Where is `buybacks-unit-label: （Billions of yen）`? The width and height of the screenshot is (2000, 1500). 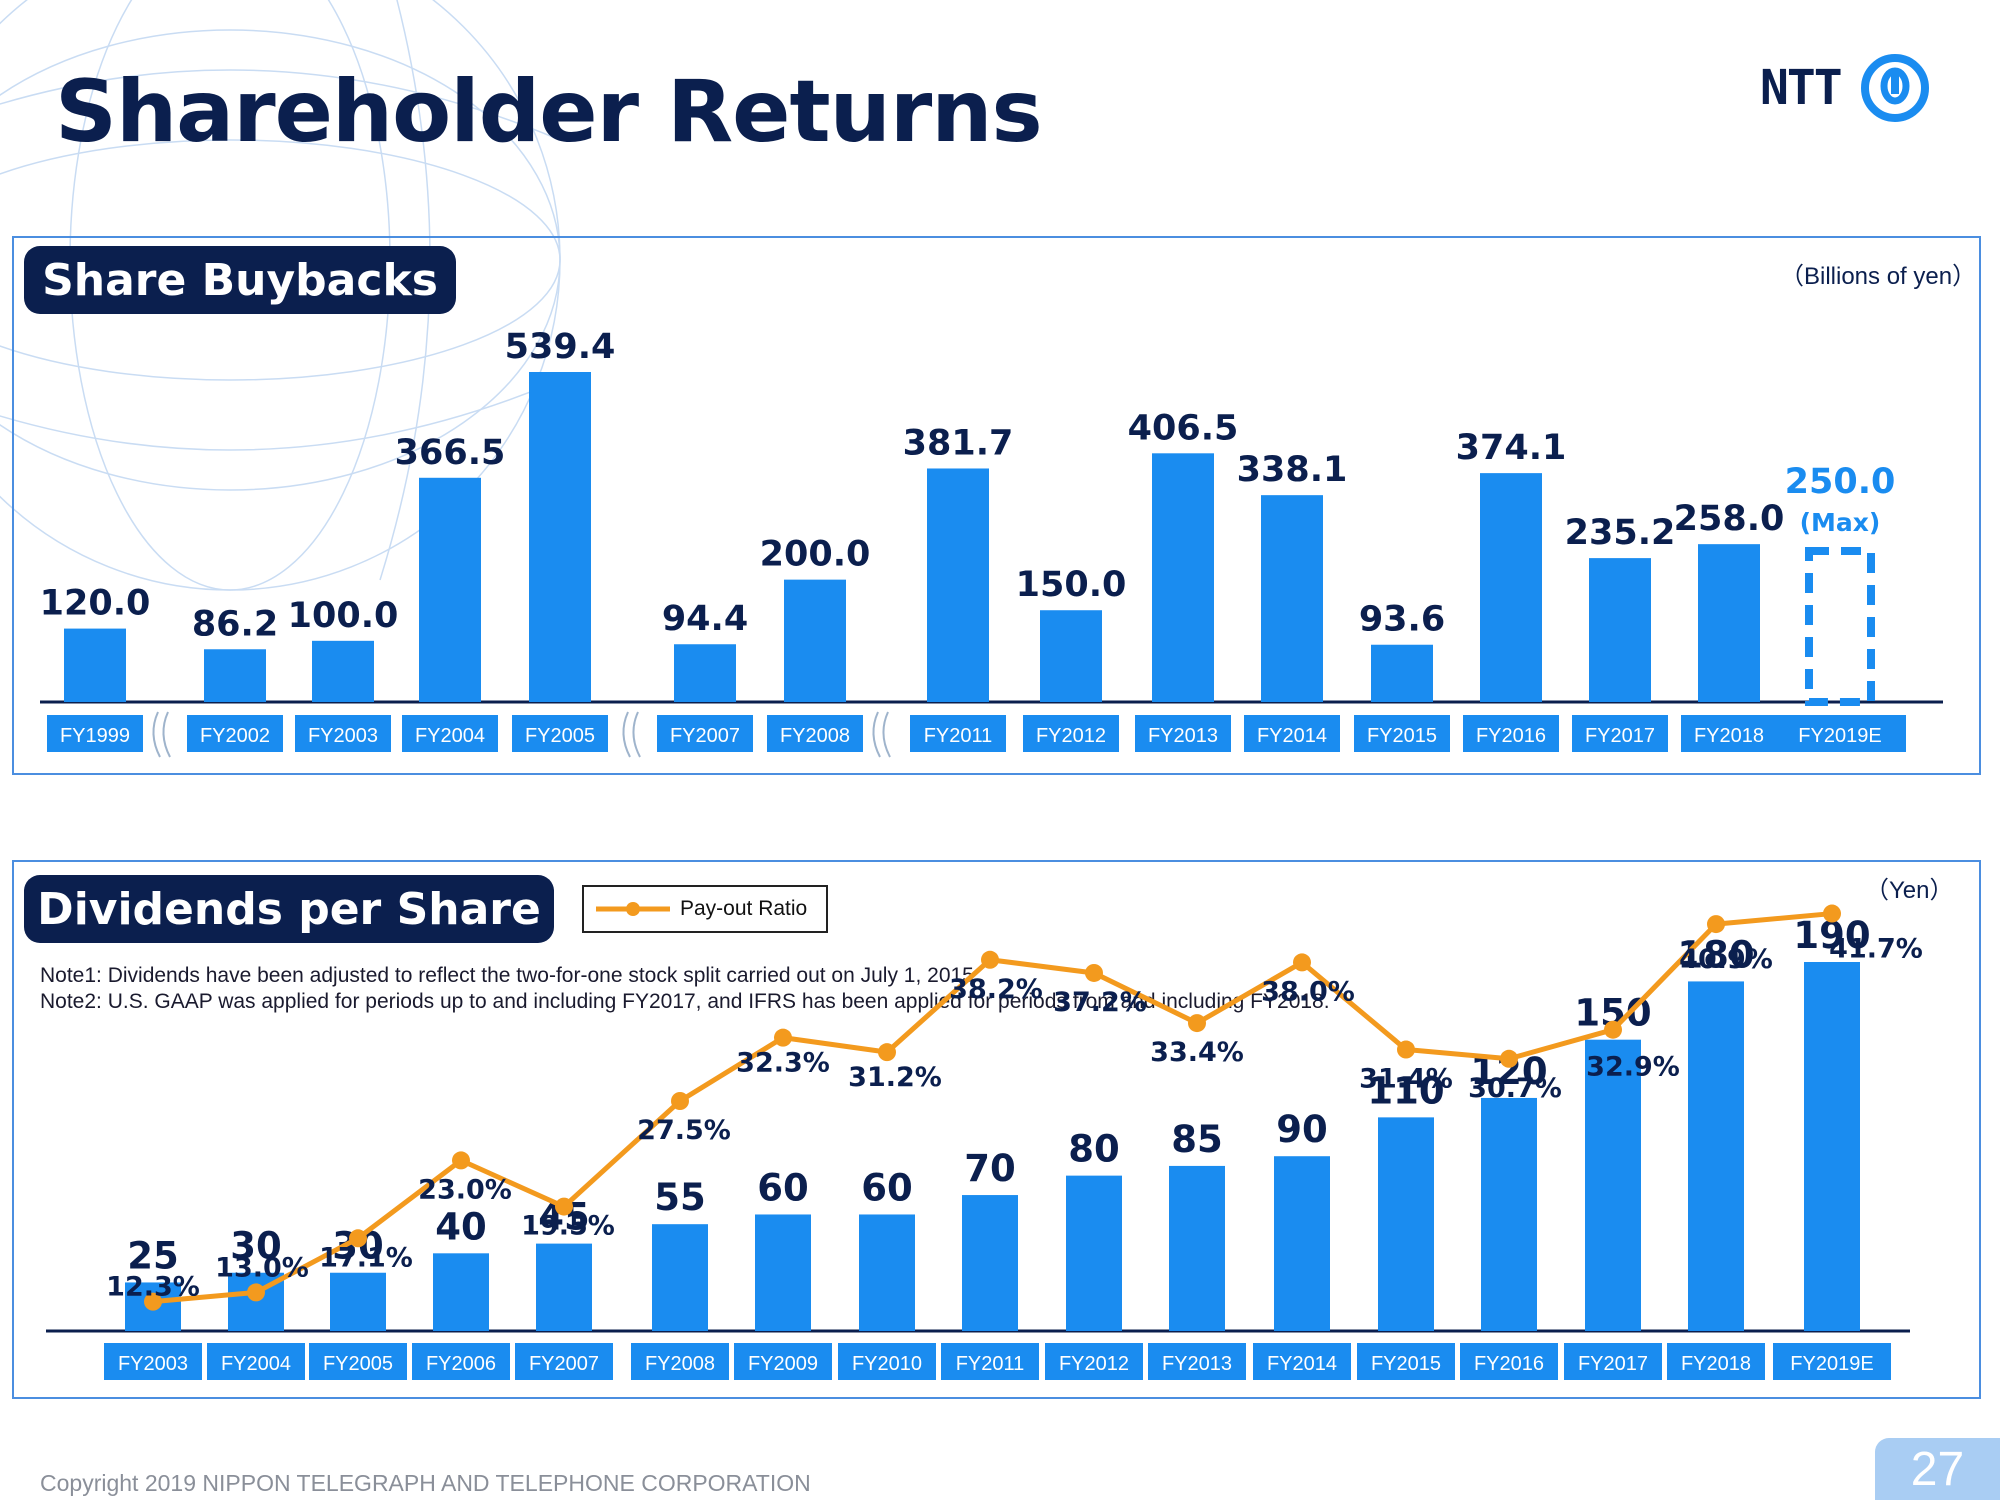
buybacks-unit-label: （Billions of yen） is located at coordinates (1878, 276).